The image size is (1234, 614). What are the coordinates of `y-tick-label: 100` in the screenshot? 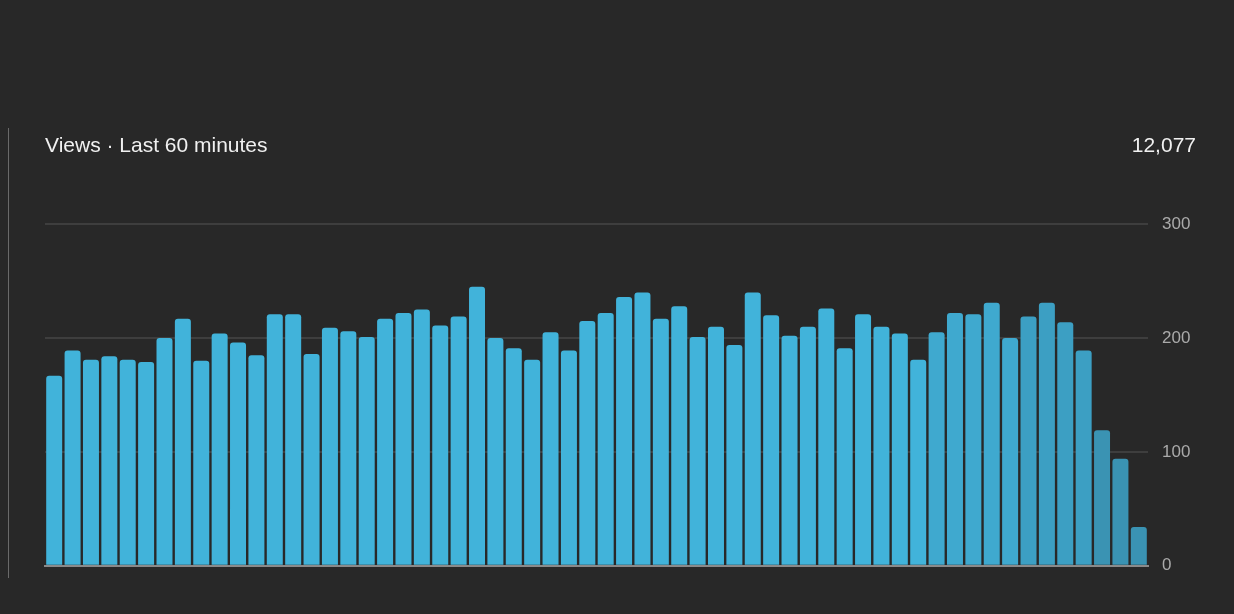 It's located at (1176, 451).